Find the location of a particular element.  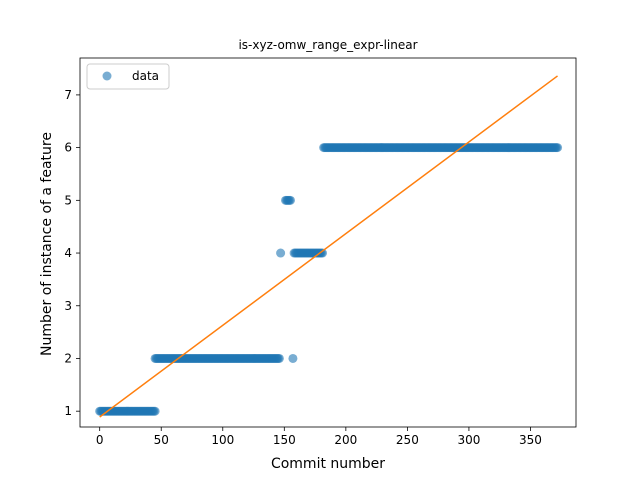

x-tick-label: 300 is located at coordinates (468, 440).